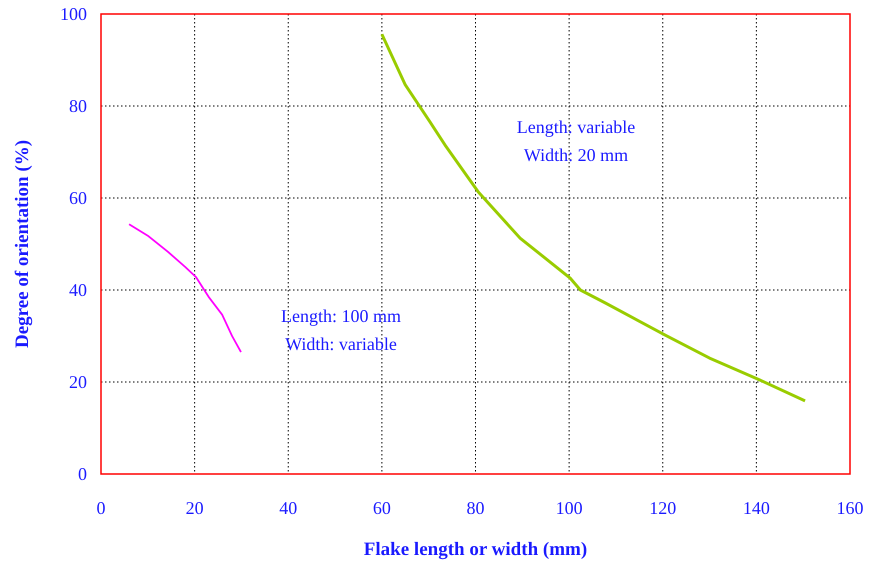 This screenshot has width=871, height=565. I want to click on y-tick-label: 20, so click(78, 382).